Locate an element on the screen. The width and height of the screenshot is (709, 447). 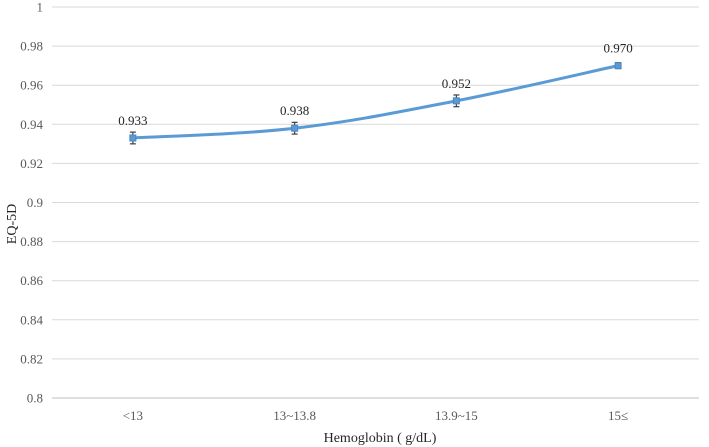
y-tick-label: 1 is located at coordinates (40, 7).